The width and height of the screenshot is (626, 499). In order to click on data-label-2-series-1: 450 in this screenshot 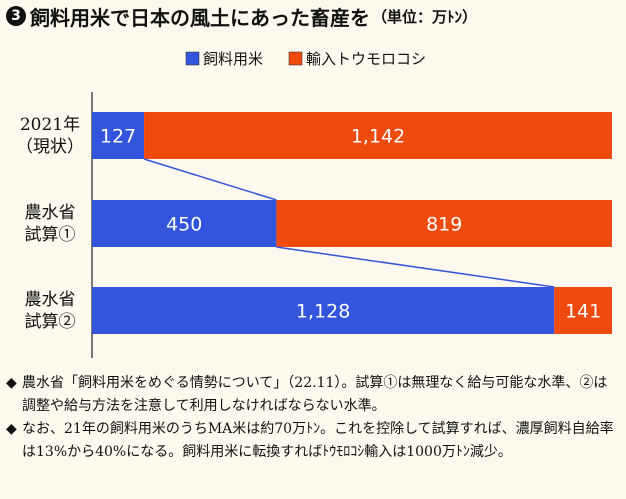, I will do `click(184, 225)`.